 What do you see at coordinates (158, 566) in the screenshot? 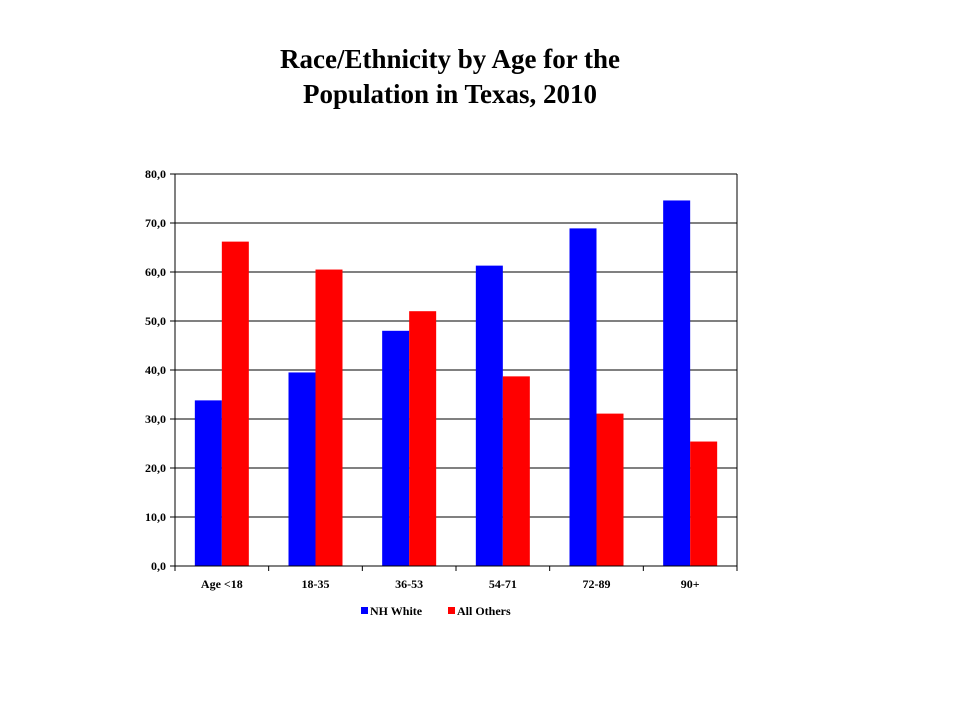
I see `y-tick-label: 0,0` at bounding box center [158, 566].